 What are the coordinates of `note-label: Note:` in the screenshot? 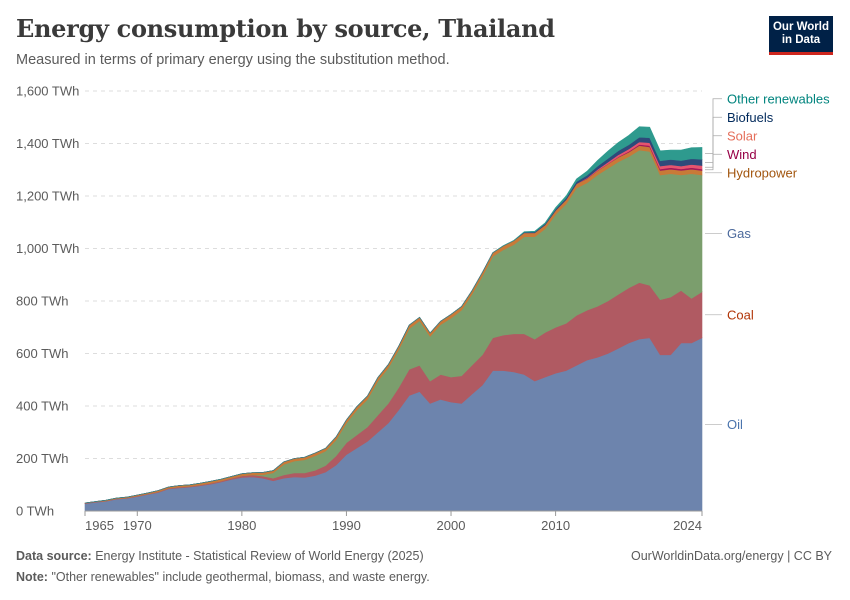 It's located at (32, 577).